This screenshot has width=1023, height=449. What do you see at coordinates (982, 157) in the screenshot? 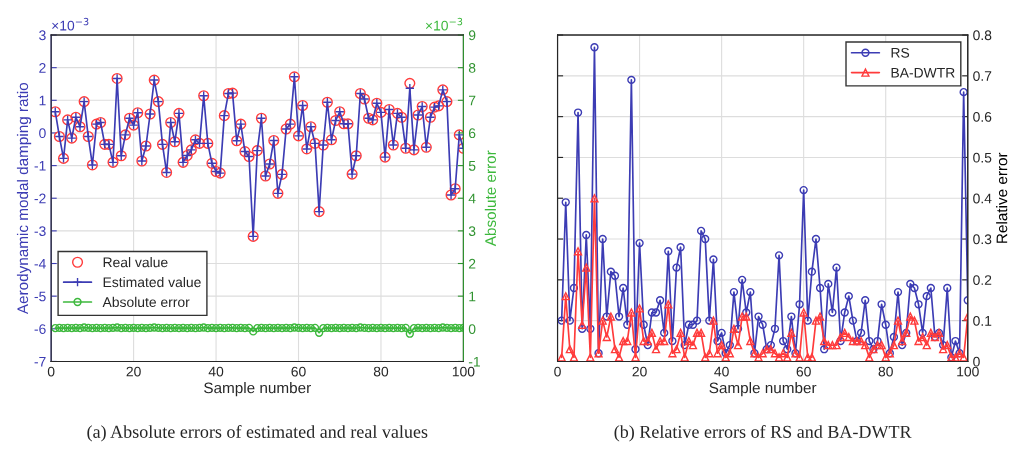
I see `y2-tick-label: 0.5` at bounding box center [982, 157].